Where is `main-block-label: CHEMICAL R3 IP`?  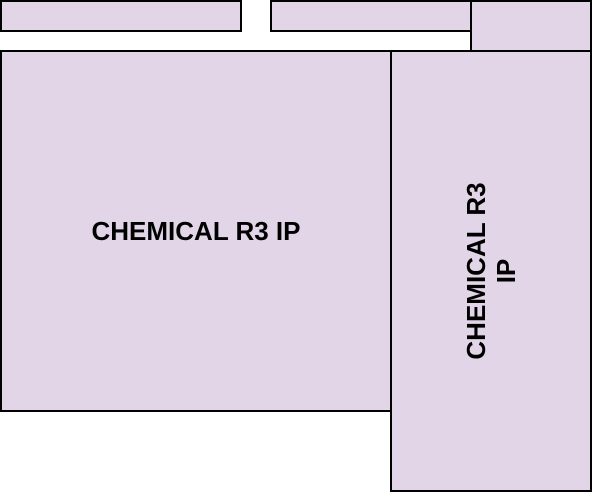
main-block-label: CHEMICAL R3 IP is located at coordinates (196, 231).